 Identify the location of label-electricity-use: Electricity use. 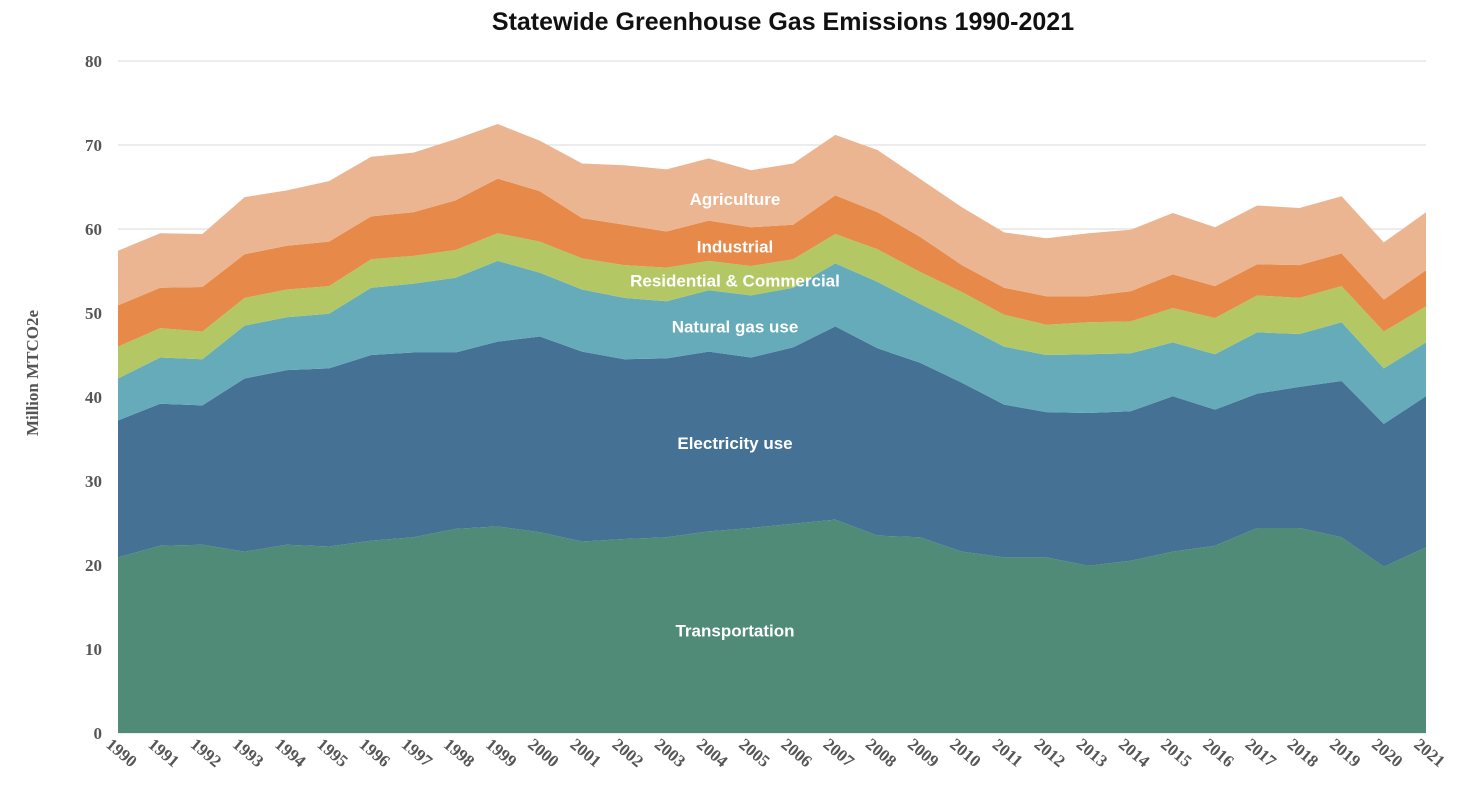
(734, 443).